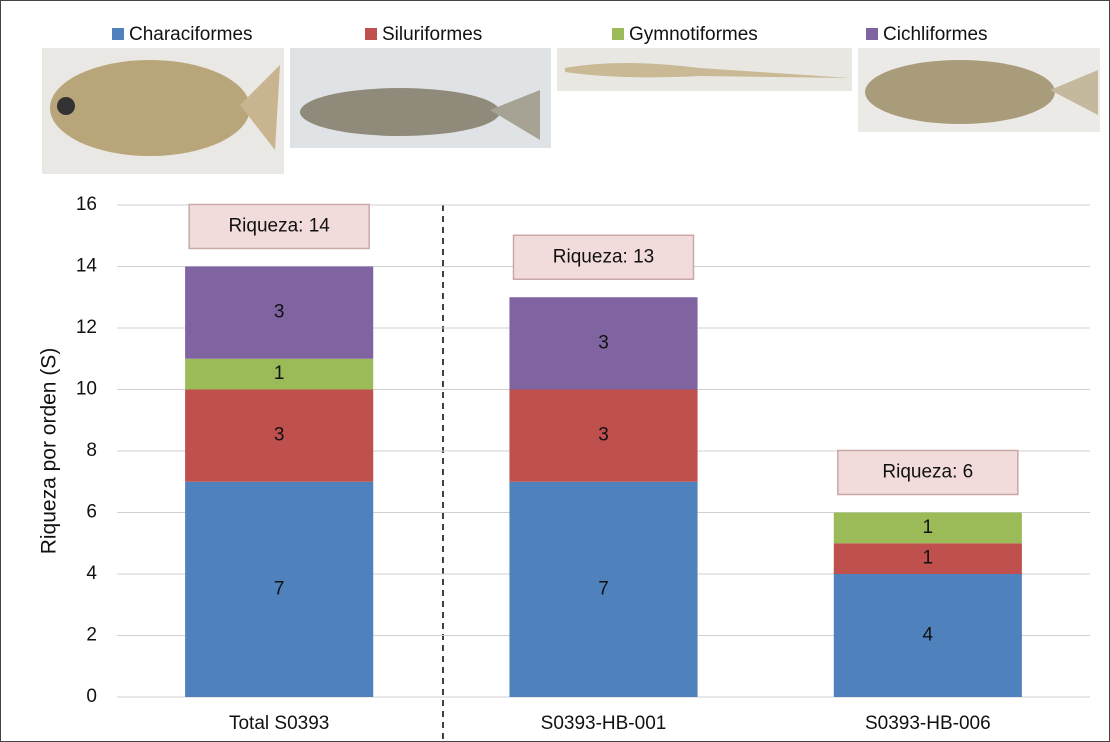  What do you see at coordinates (66, 106) in the screenshot?
I see `fish-eye` at bounding box center [66, 106].